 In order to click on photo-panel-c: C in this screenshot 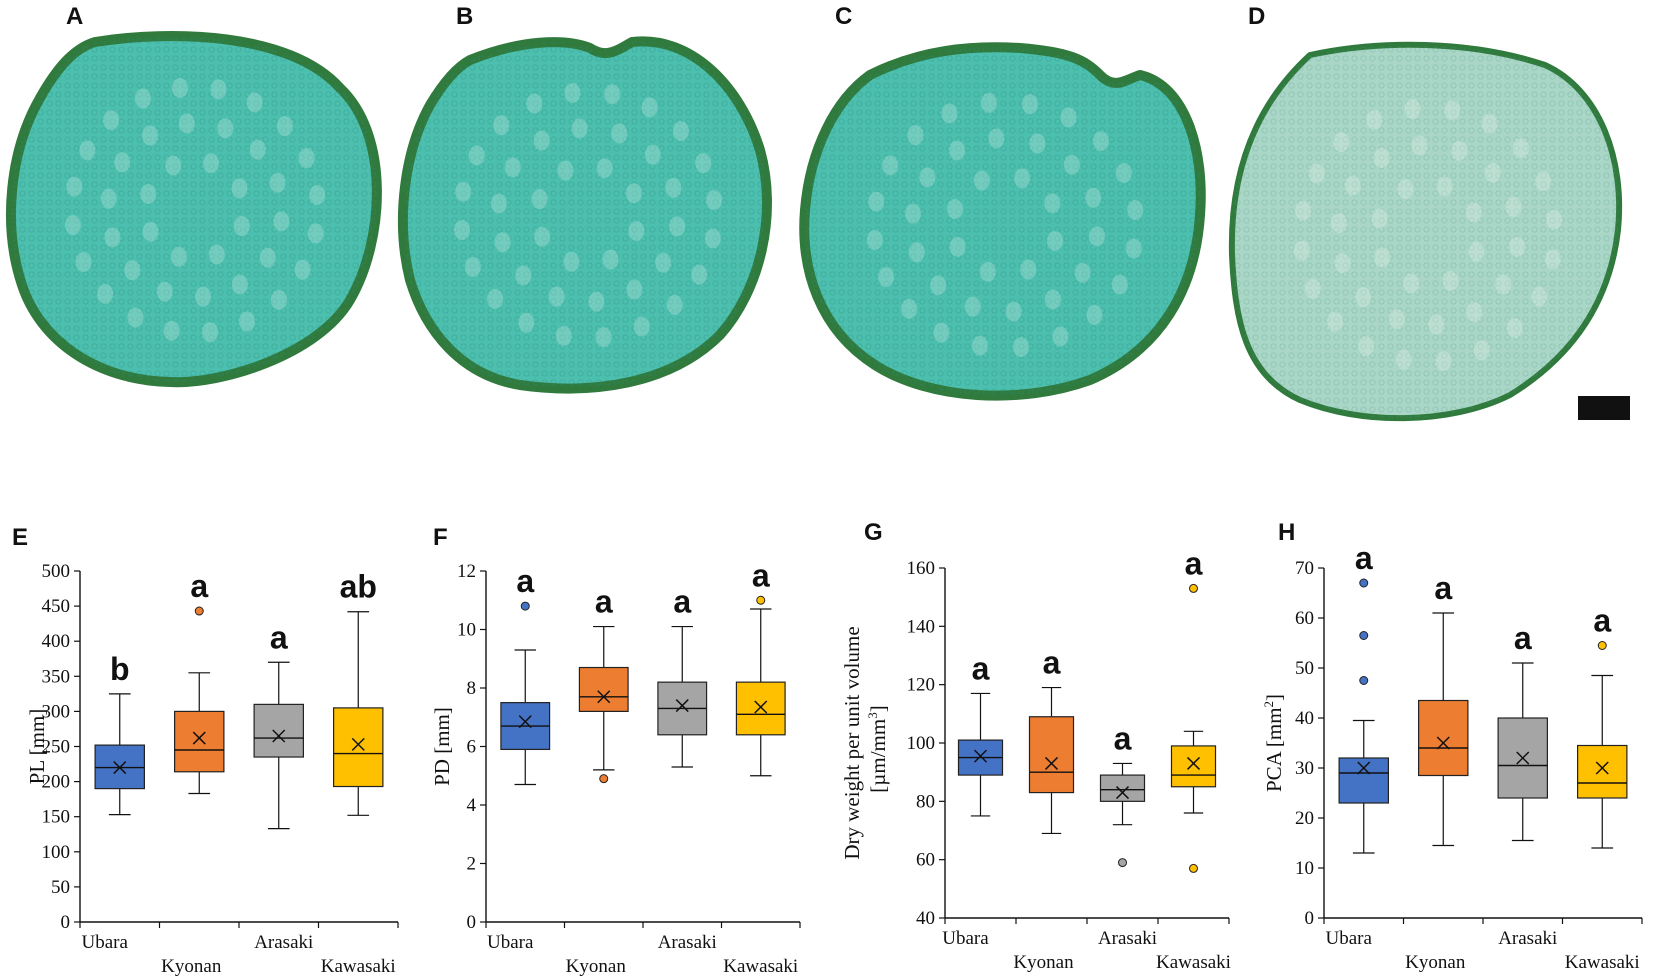, I will do `click(1002, 202)`.